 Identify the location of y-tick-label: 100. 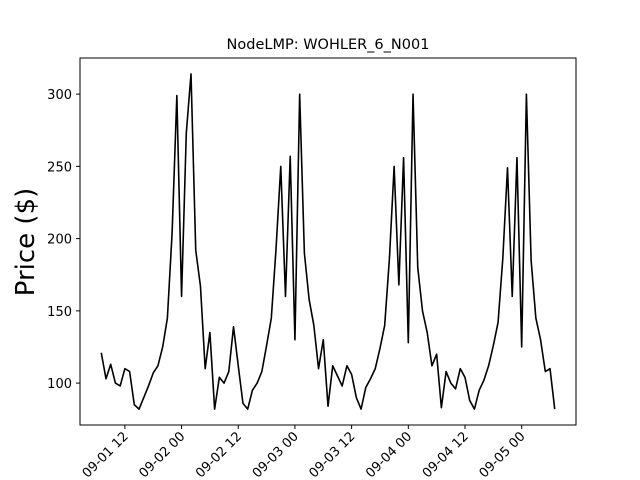
(59, 384).